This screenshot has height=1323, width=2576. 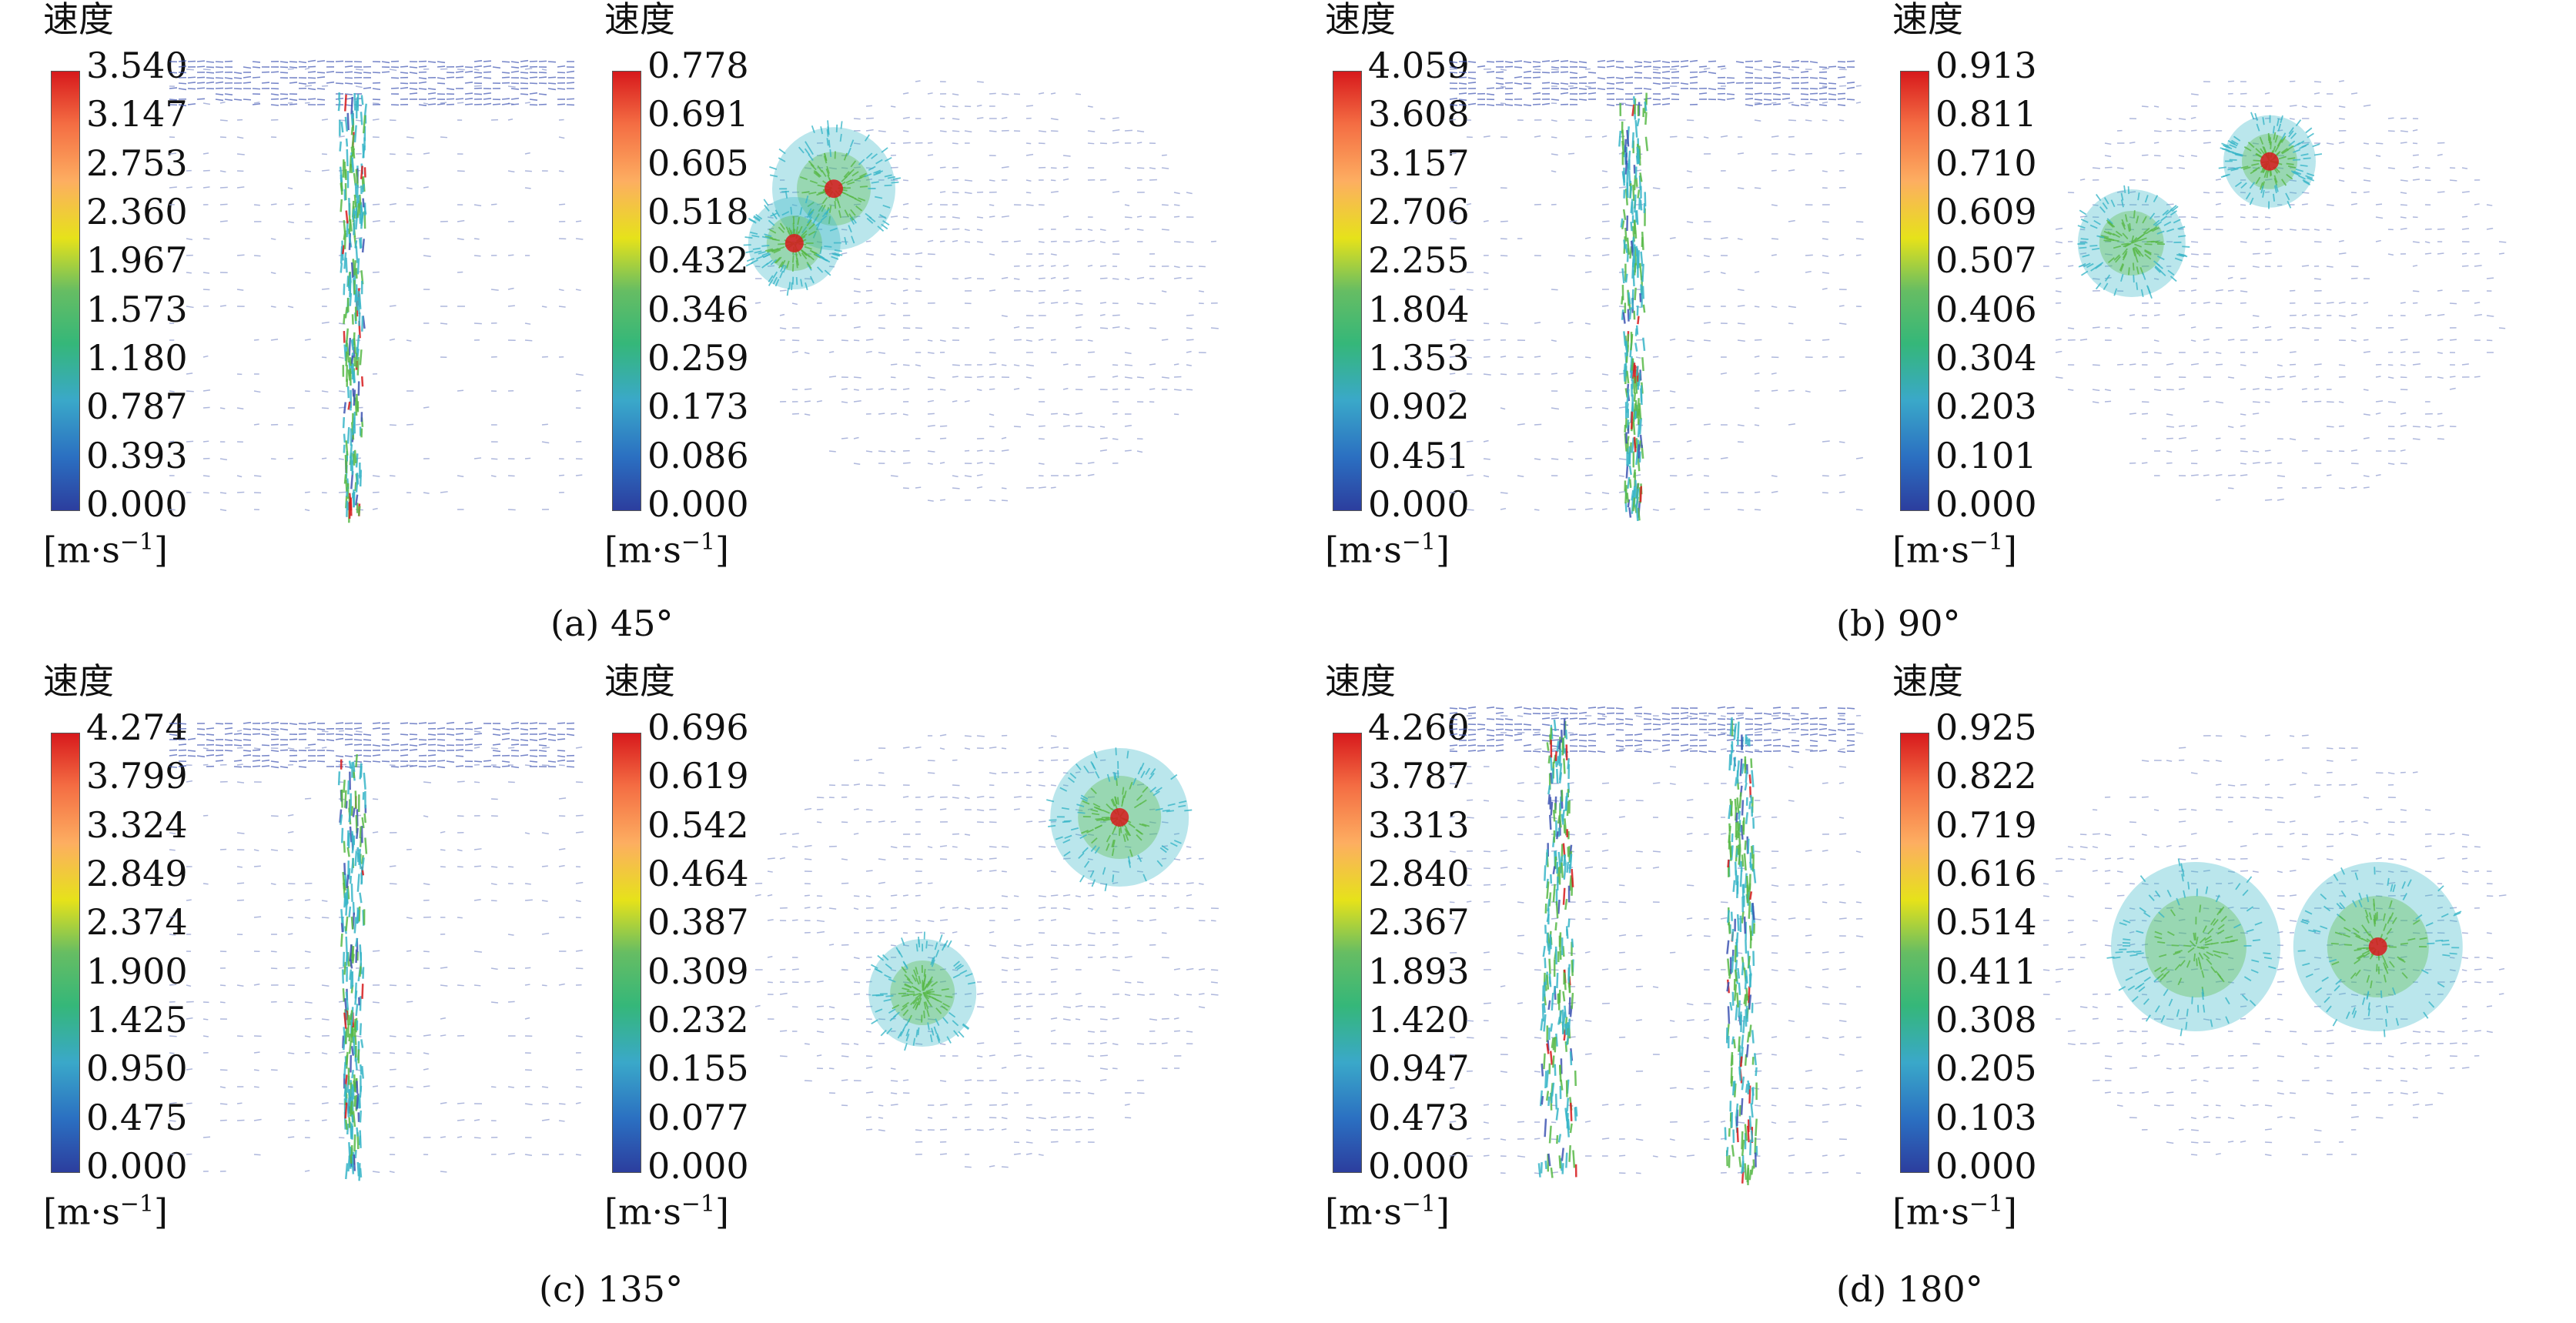 What do you see at coordinates (137, 260) in the screenshot?
I see `tick-label: 1.967` at bounding box center [137, 260].